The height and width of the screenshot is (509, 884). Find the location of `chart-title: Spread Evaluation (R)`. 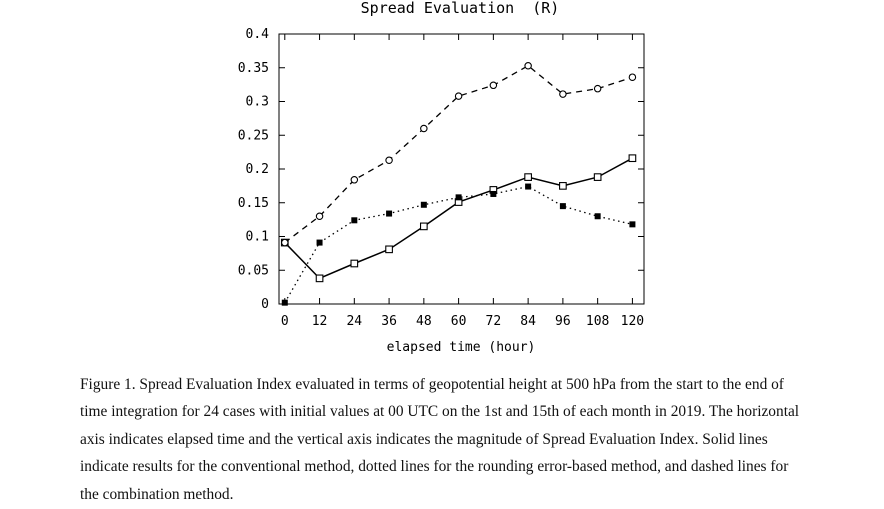

chart-title: Spread Evaluation (R) is located at coordinates (460, 8).